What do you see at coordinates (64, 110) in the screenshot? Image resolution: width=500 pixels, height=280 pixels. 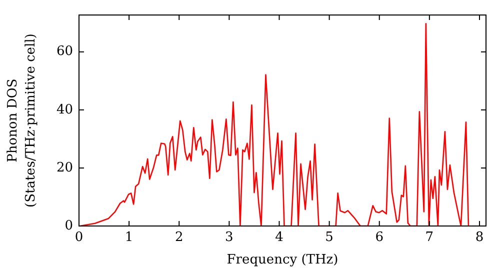 I see `y-tick-label: 40` at bounding box center [64, 110].